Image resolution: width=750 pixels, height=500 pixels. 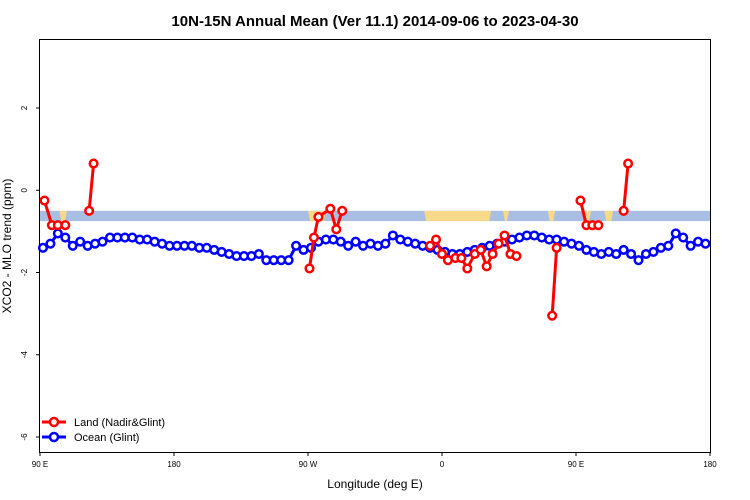 What do you see at coordinates (24, 437) in the screenshot?
I see `y-tick-label: -6` at bounding box center [24, 437].